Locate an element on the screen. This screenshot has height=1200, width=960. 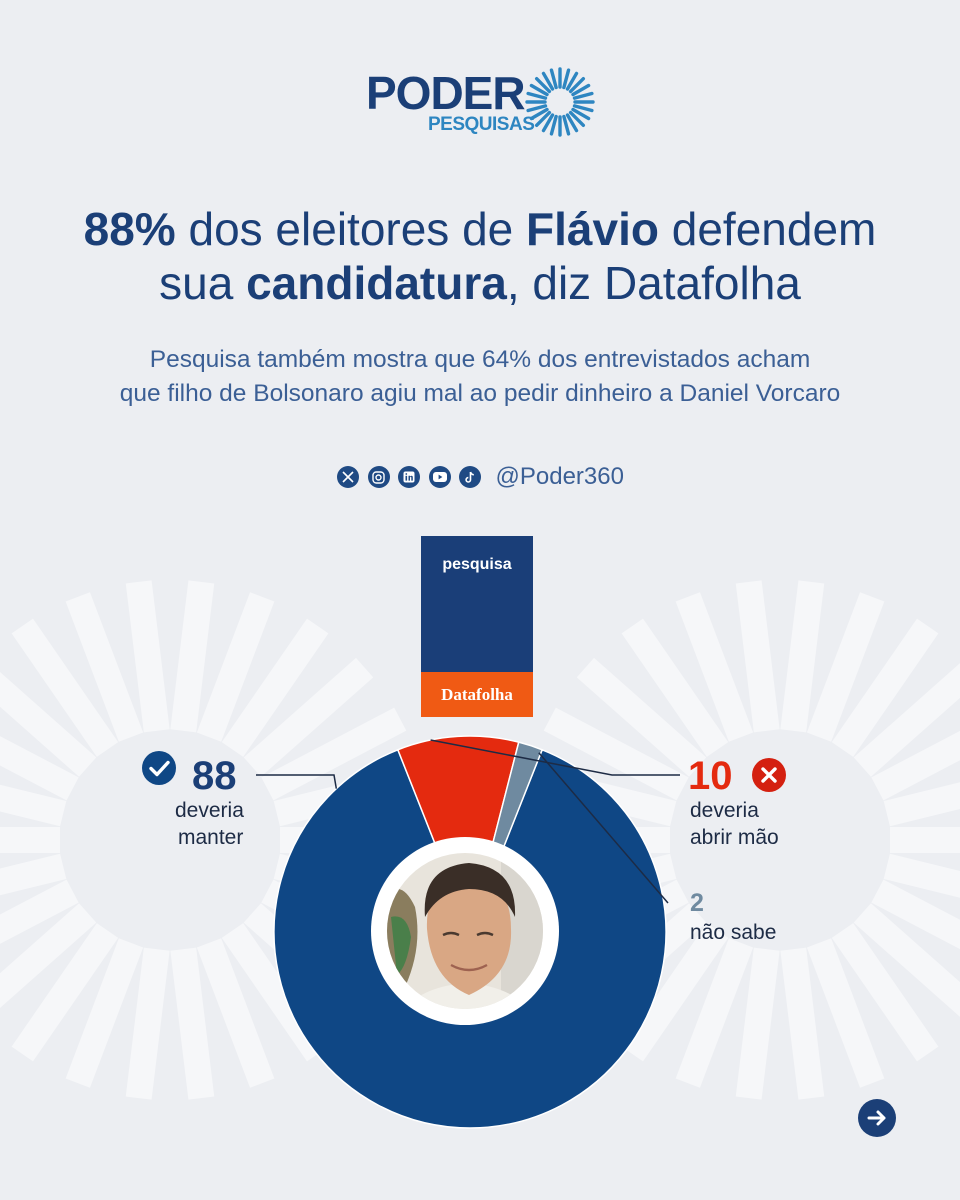
youtube-icon is located at coordinates (439, 477).